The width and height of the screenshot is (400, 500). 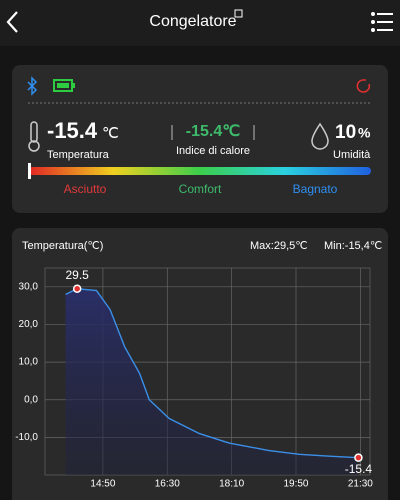 What do you see at coordinates (102, 484) in the screenshot?
I see `x-tick-label: 14:50` at bounding box center [102, 484].